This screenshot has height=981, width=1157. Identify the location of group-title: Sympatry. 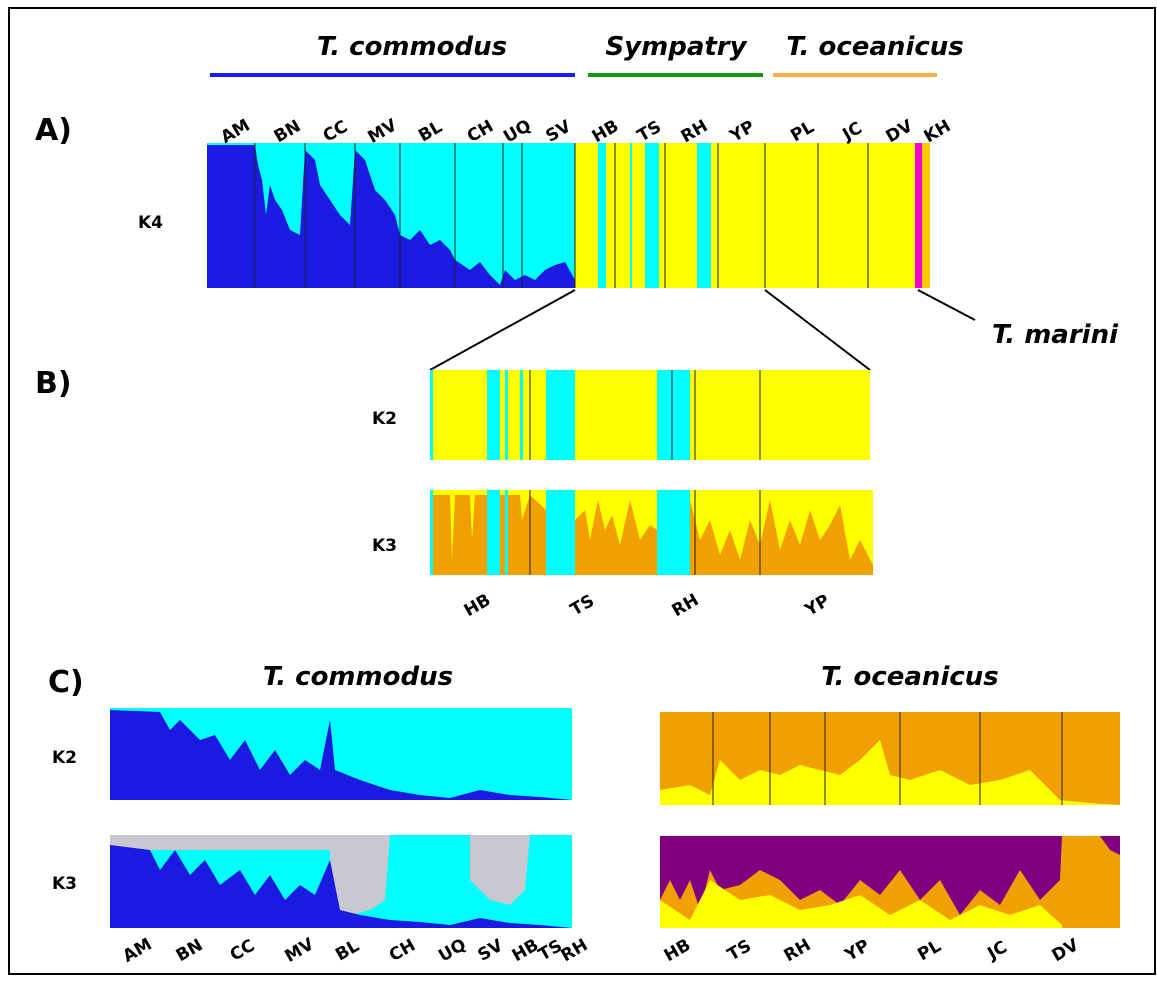
(676, 47).